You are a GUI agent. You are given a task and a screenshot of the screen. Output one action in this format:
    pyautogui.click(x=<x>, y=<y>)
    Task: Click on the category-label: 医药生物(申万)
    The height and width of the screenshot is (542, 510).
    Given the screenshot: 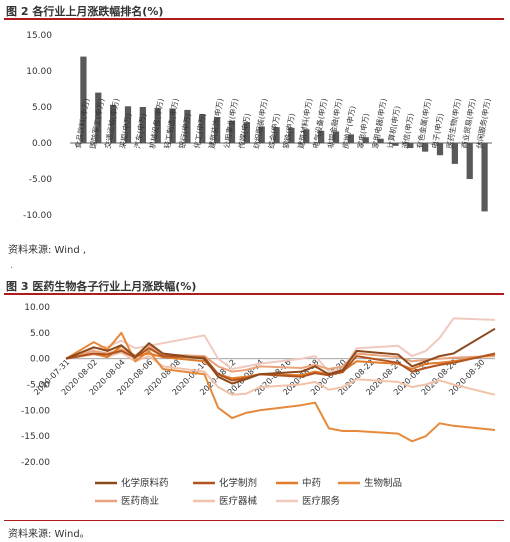 What is the action you would take?
    pyautogui.click(x=453, y=123)
    